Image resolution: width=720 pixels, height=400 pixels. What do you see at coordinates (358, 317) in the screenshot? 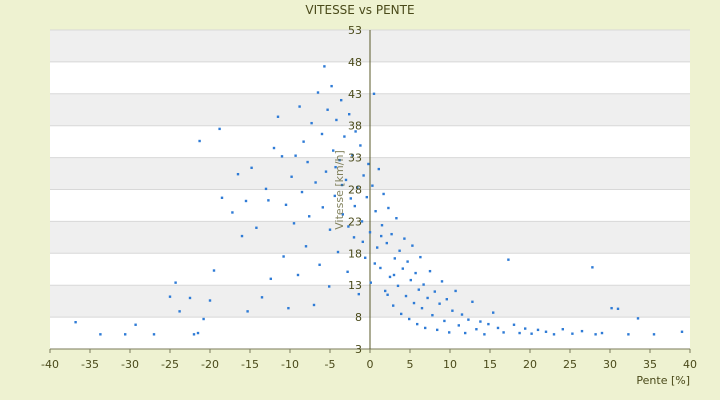
I see `y-tick-label: 8` at bounding box center [358, 317].